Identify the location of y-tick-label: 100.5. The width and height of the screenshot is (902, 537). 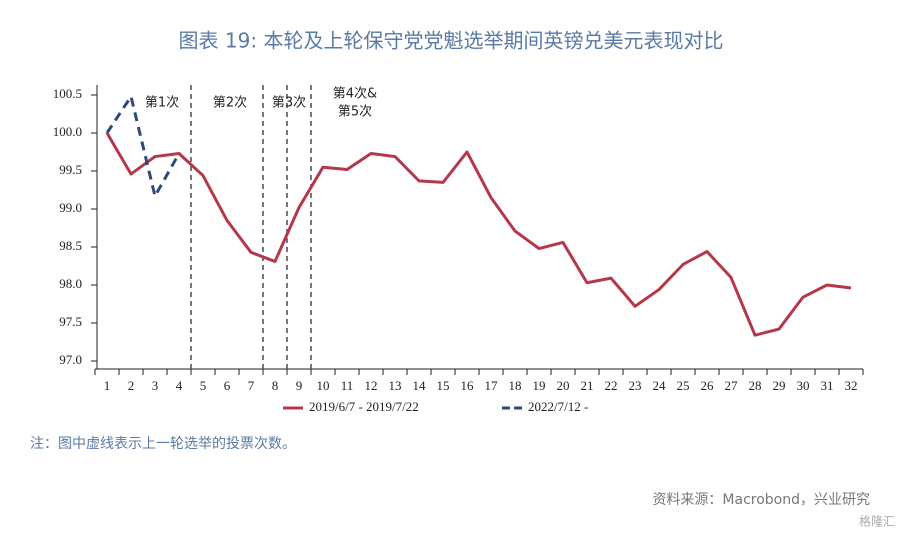
(67, 93).